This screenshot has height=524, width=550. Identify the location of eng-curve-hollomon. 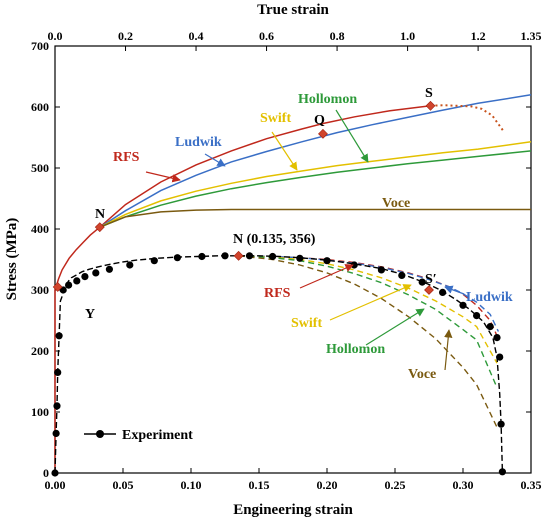
(368, 321).